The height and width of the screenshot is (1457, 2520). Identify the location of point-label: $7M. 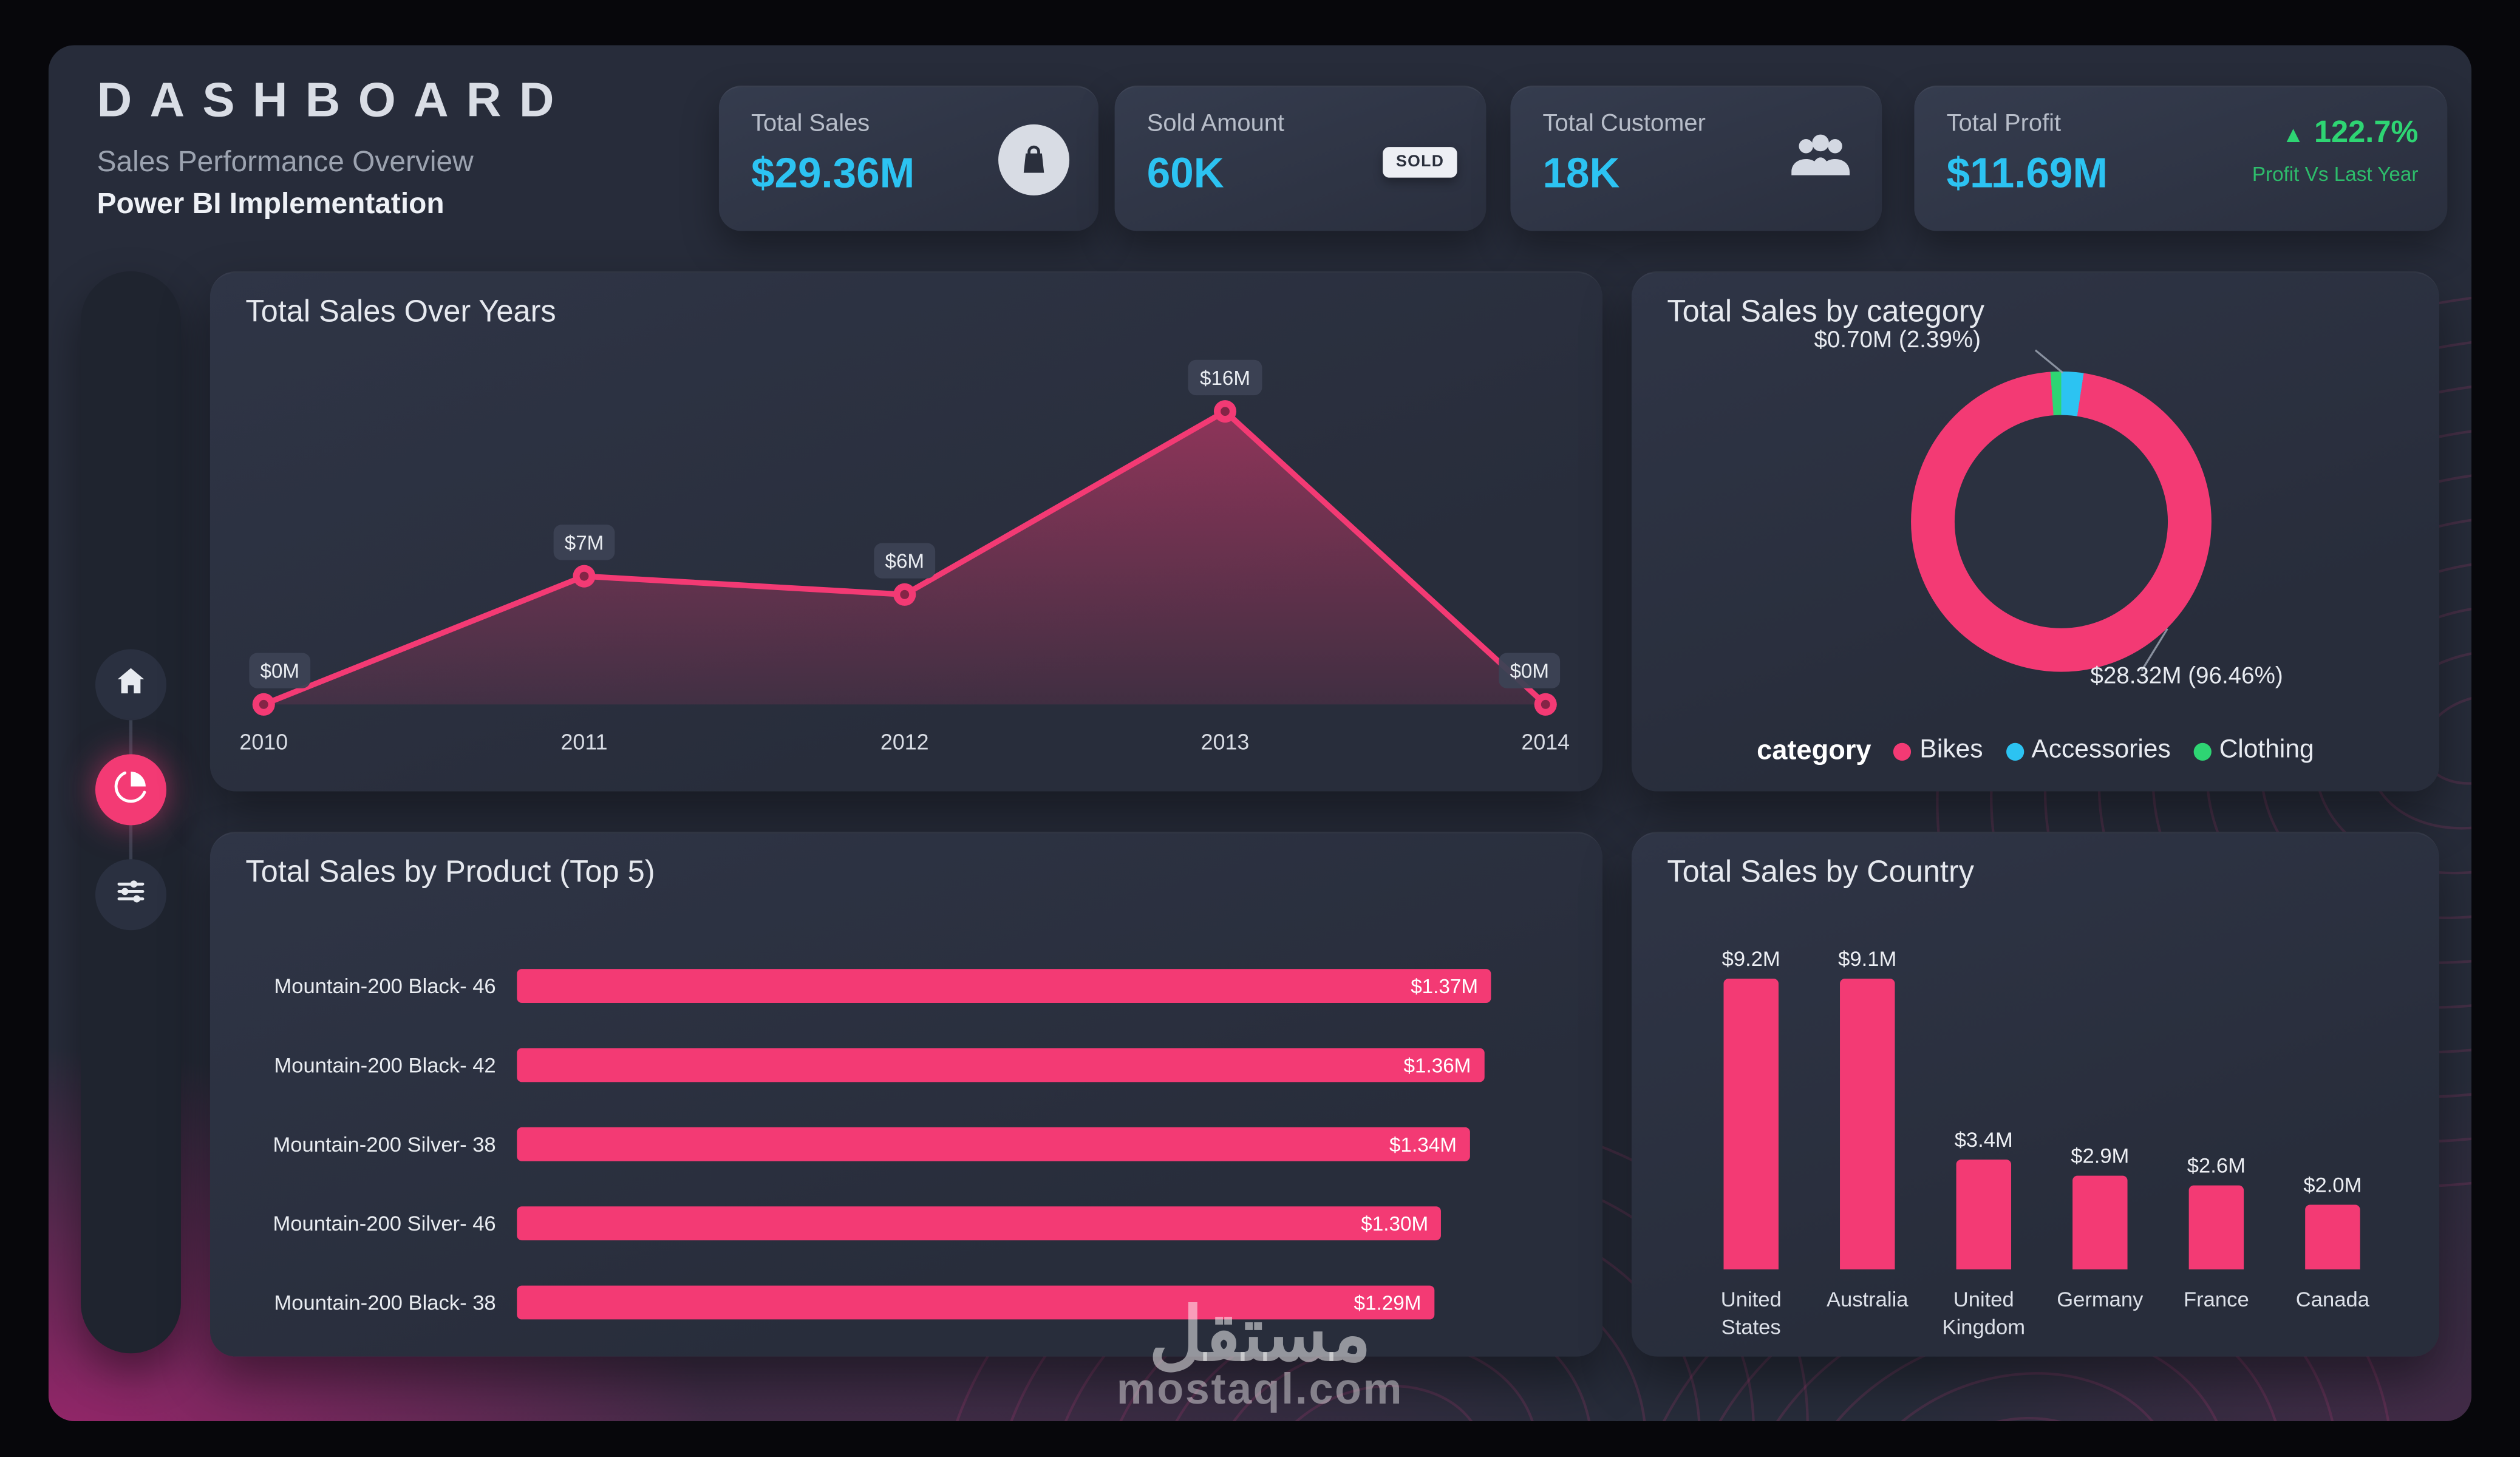
(584, 543).